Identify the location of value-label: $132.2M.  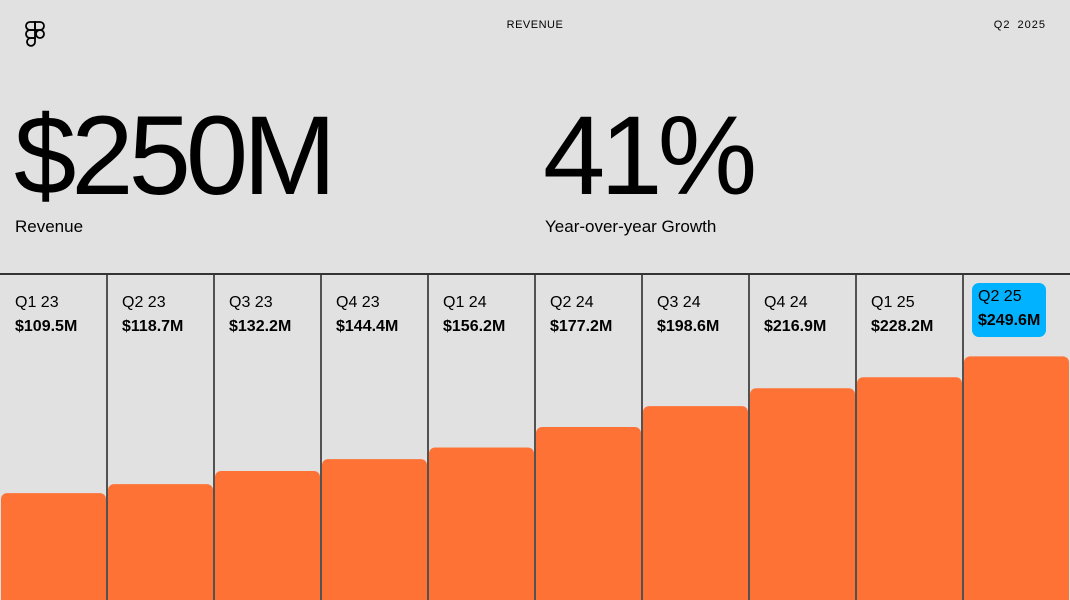
(260, 326).